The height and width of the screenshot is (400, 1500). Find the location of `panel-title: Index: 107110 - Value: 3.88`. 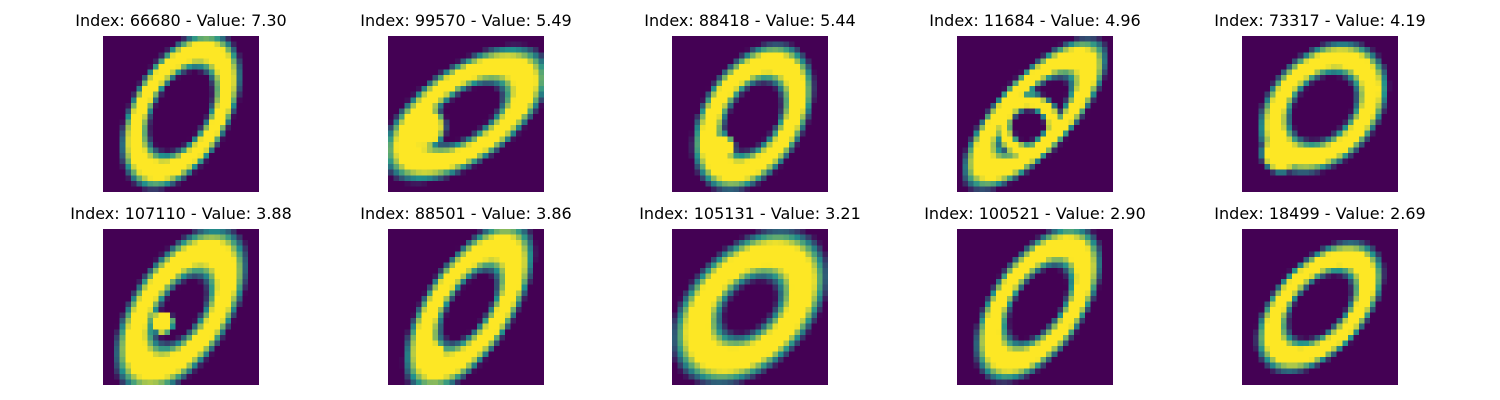

panel-title: Index: 107110 - Value: 3.88 is located at coordinates (181, 213).